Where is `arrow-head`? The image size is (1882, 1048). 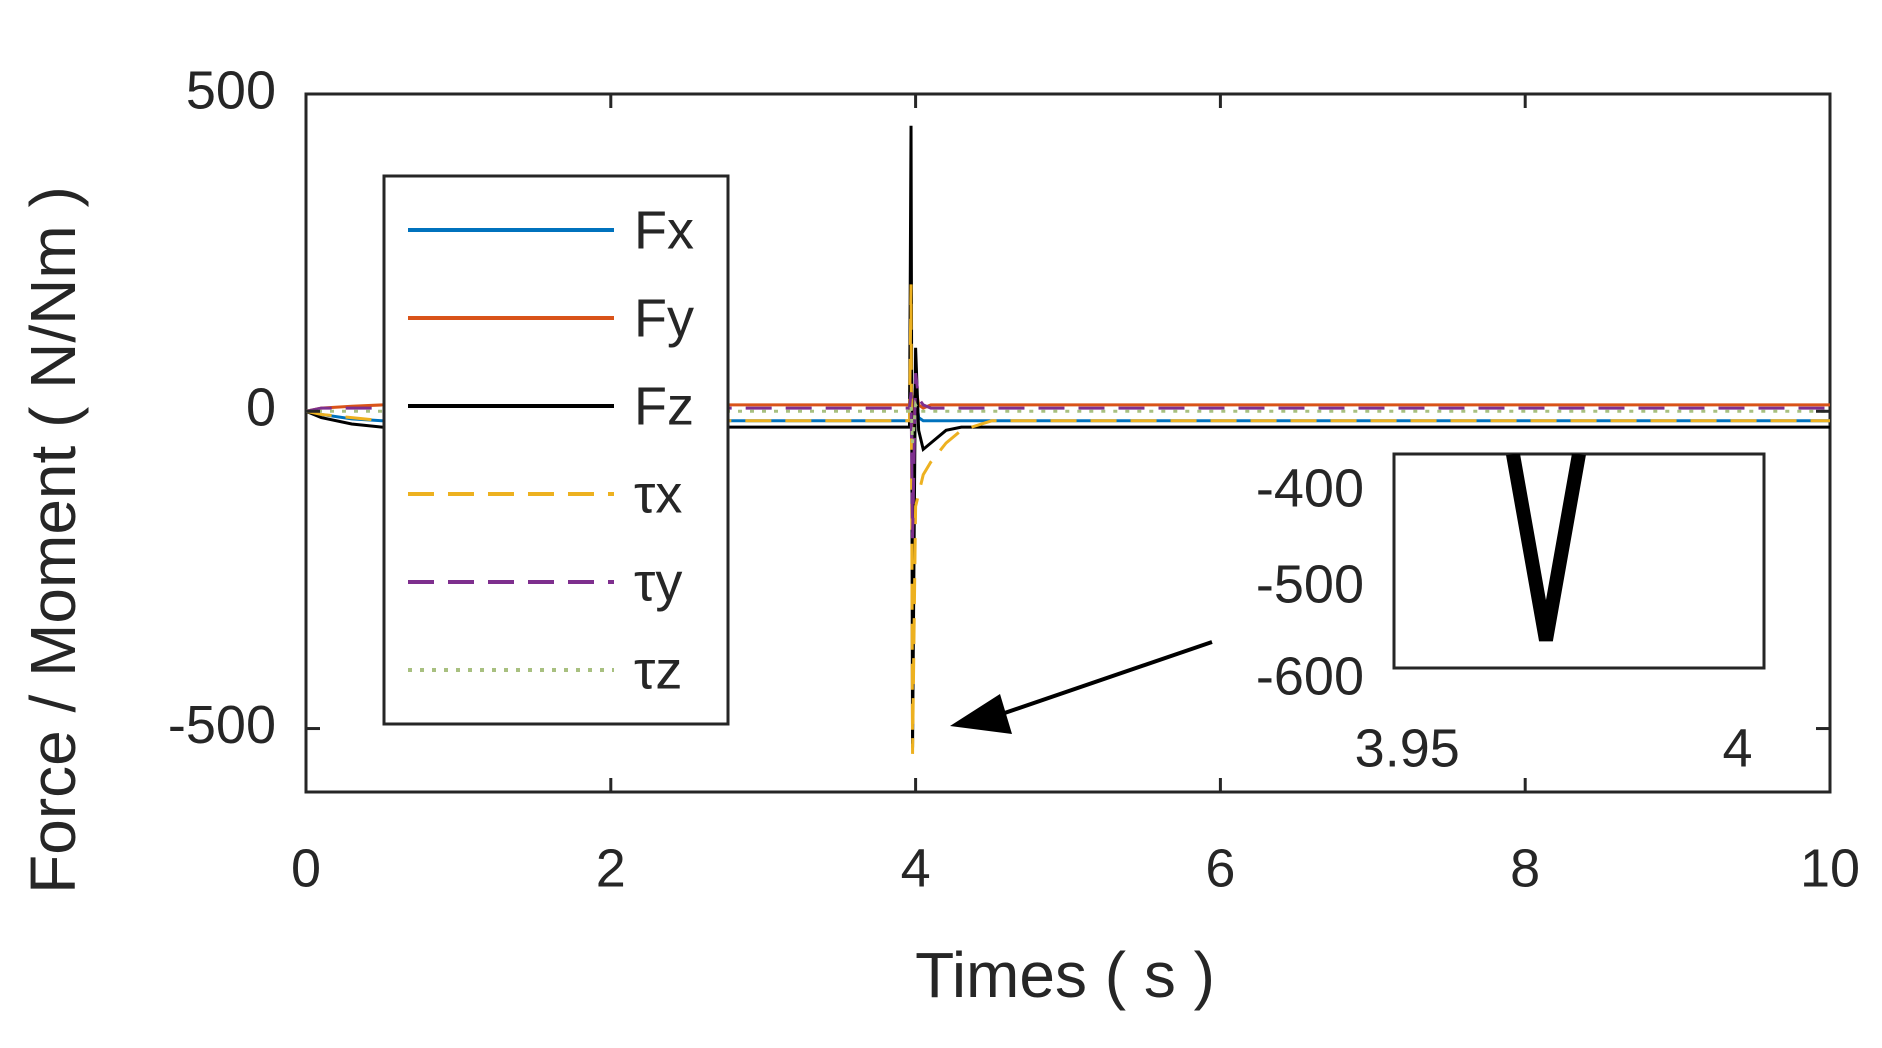
arrow-head is located at coordinates (981, 714).